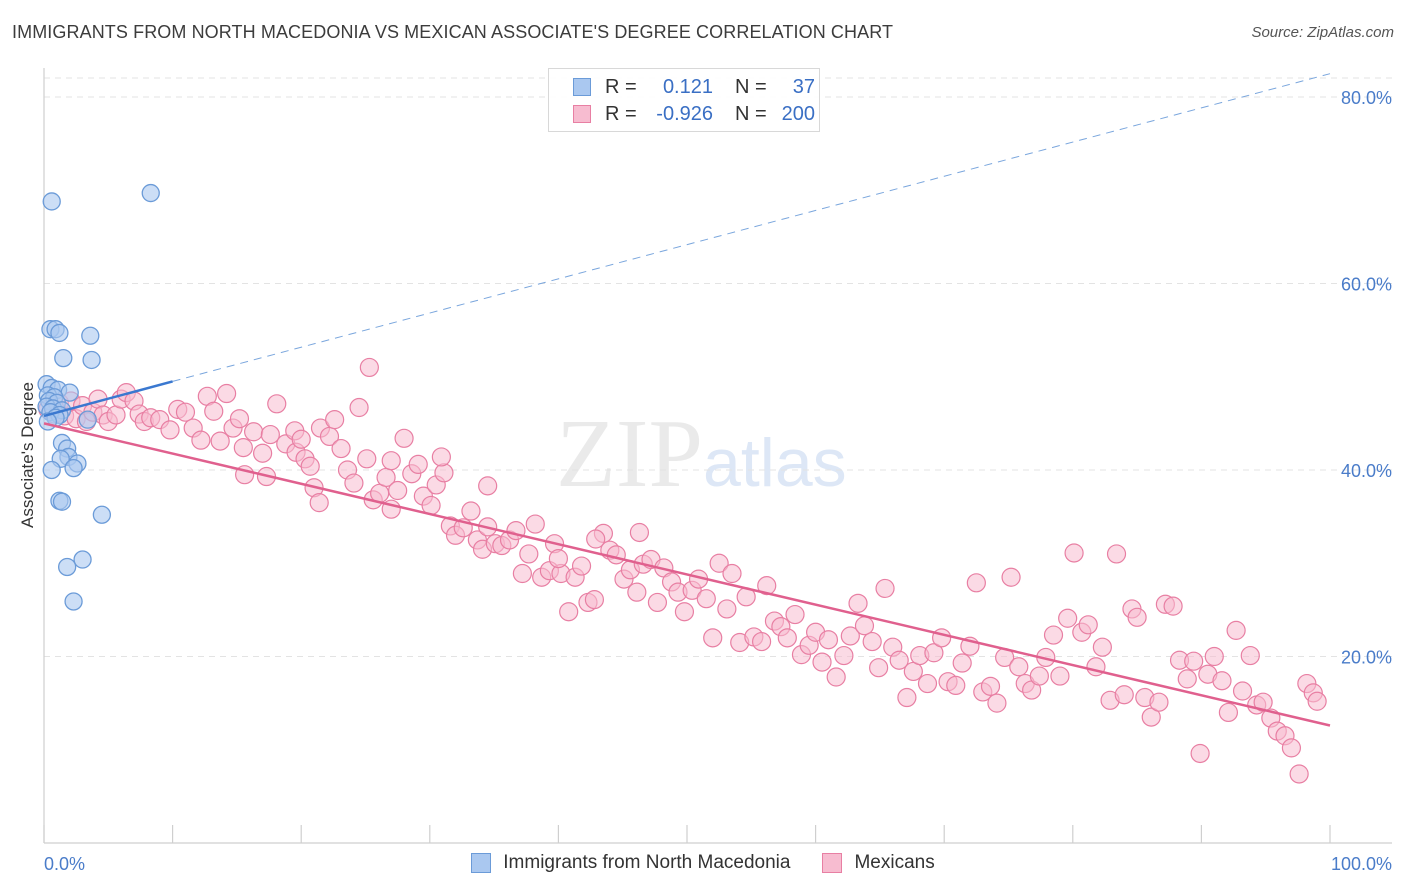  I want to click on legend-swatch-mexicans, so click(582, 114).